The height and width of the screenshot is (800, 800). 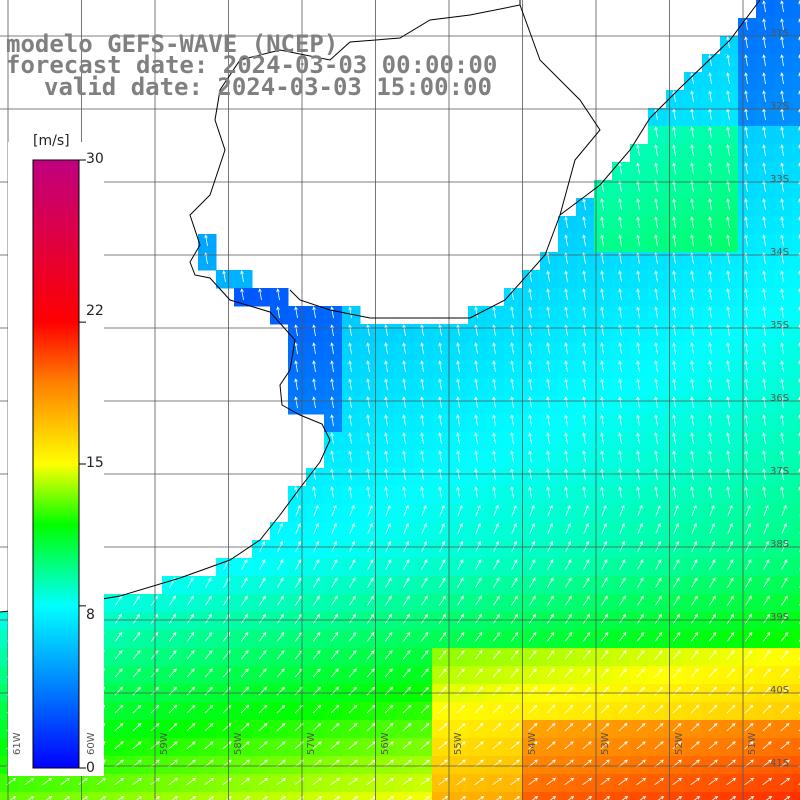 I want to click on lat-label: 31S, so click(x=780, y=33).